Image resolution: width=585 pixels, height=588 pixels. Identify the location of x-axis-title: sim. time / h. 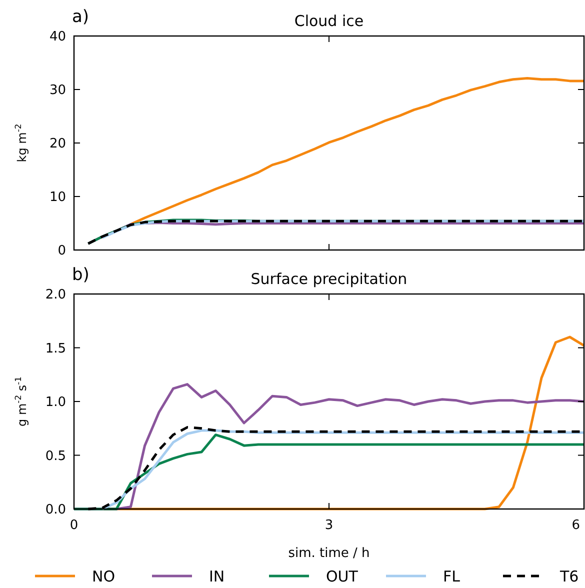
(329, 553).